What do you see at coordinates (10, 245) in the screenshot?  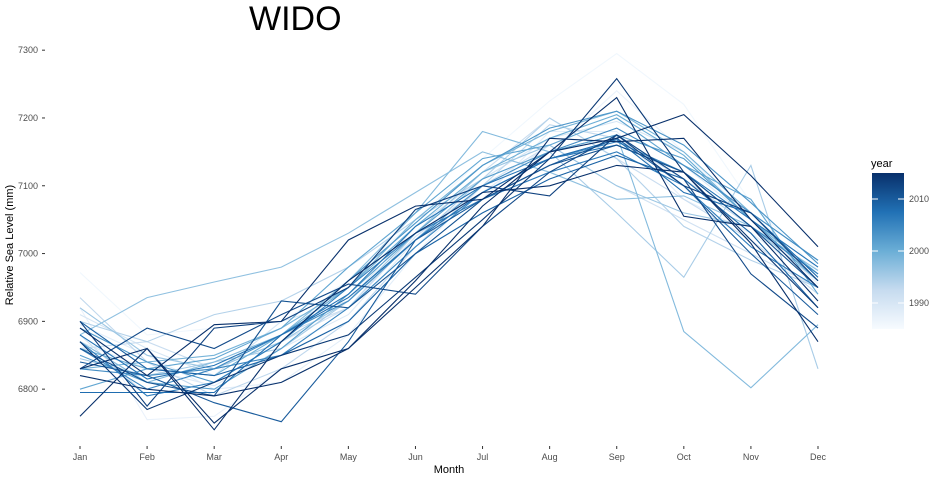 I see `y-axis-title: Relative Sea Level (mm)` at bounding box center [10, 245].